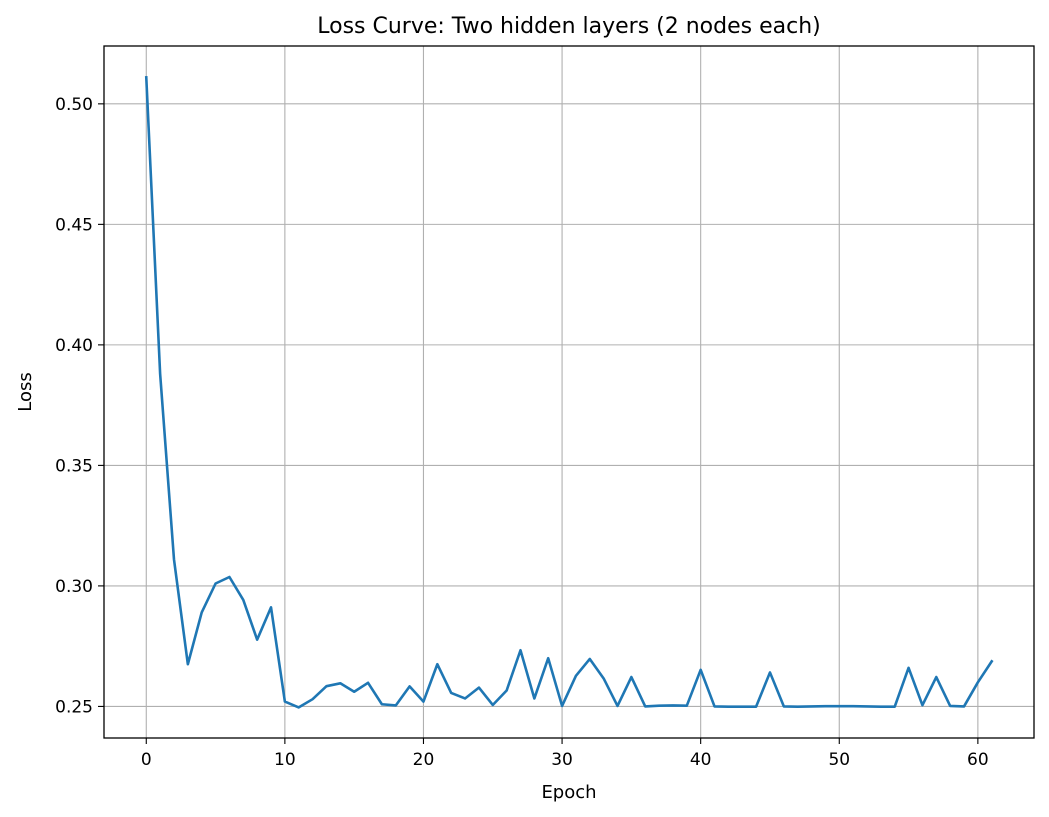 Image resolution: width=1049 pixels, height=817 pixels. I want to click on x-tick-label: 40, so click(701, 760).